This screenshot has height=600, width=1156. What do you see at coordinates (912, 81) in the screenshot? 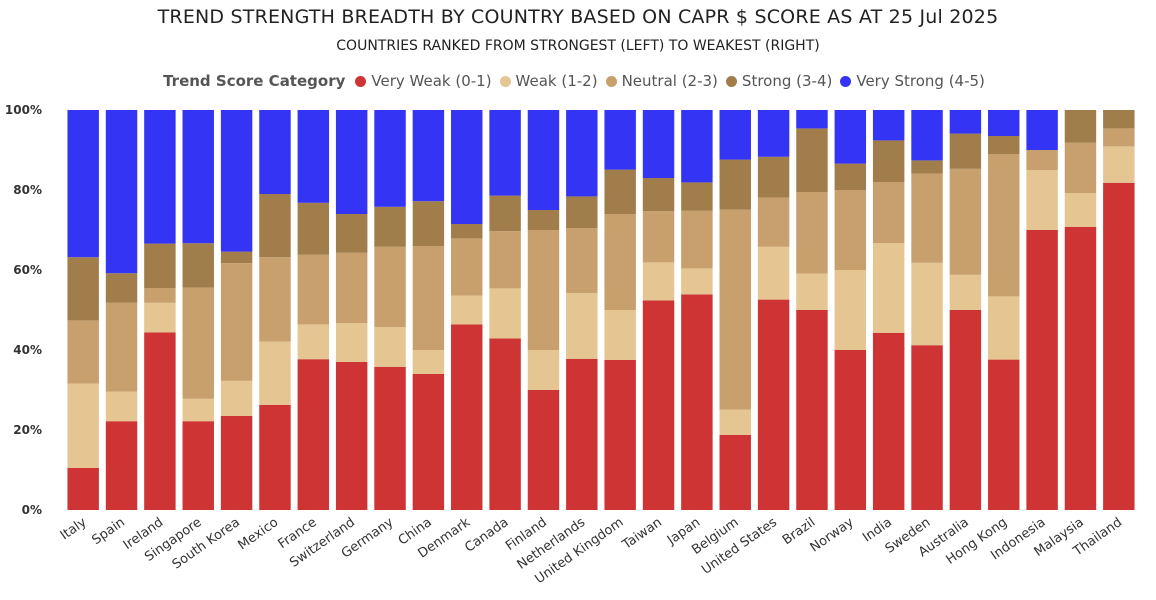
I see `legend-item-5: Very Strong (4-5)` at bounding box center [912, 81].